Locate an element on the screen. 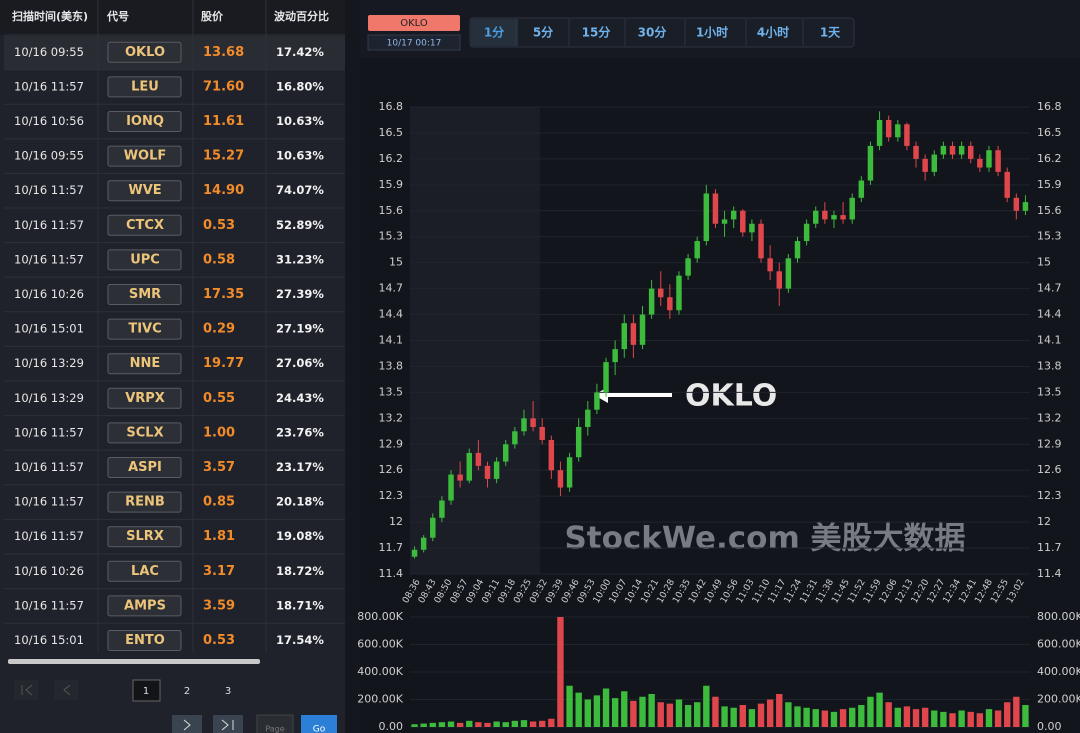 This screenshot has height=733, width=1080. page-active is located at coordinates (146, 690).